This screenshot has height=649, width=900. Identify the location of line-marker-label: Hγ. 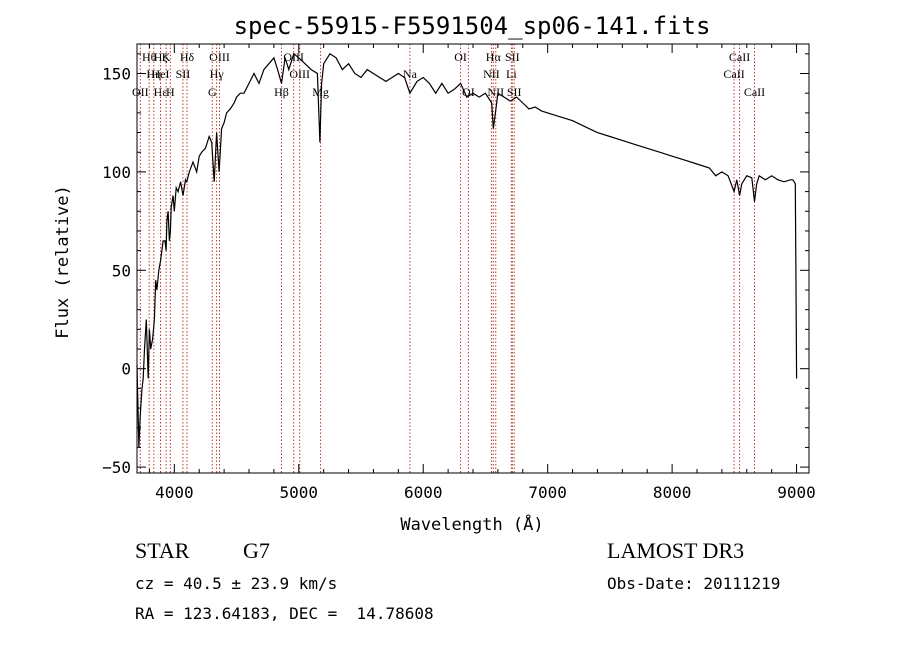
(217, 74).